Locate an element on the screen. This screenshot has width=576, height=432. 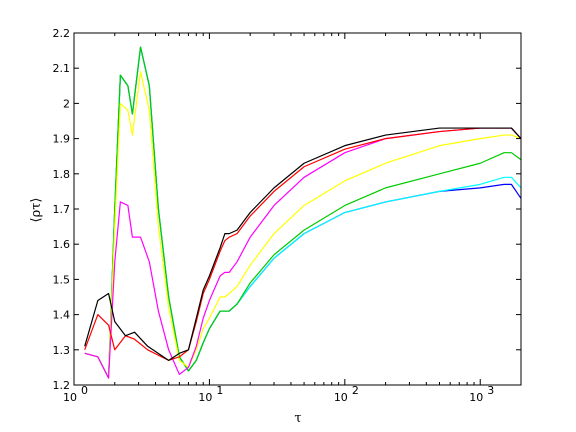
y-tick-label: 1.3 is located at coordinates (62, 350).